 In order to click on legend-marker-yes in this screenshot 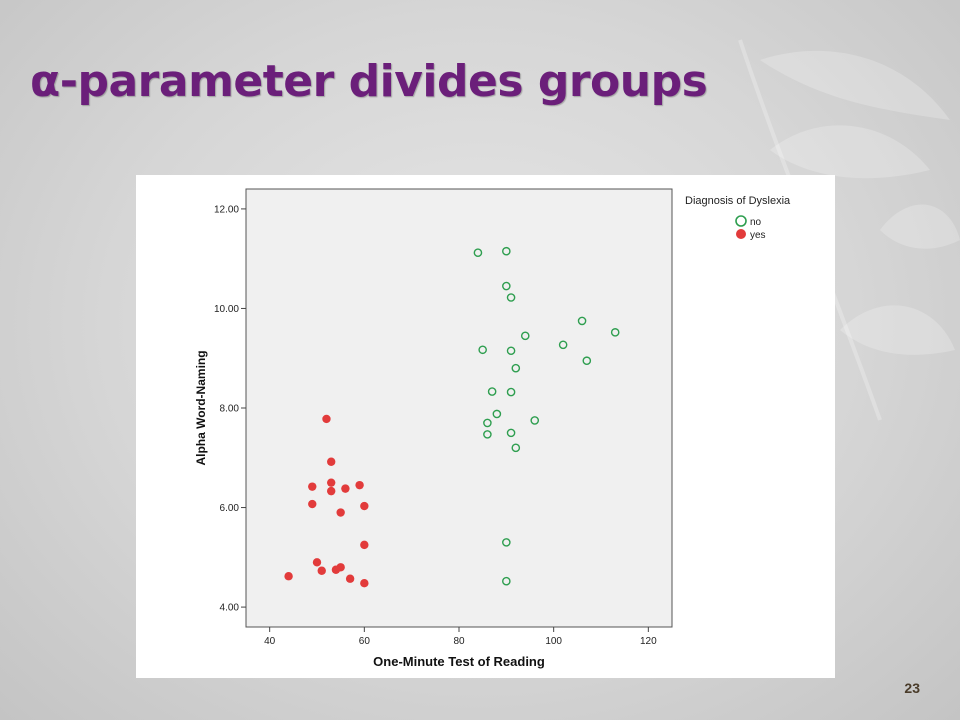, I will do `click(741, 234)`.